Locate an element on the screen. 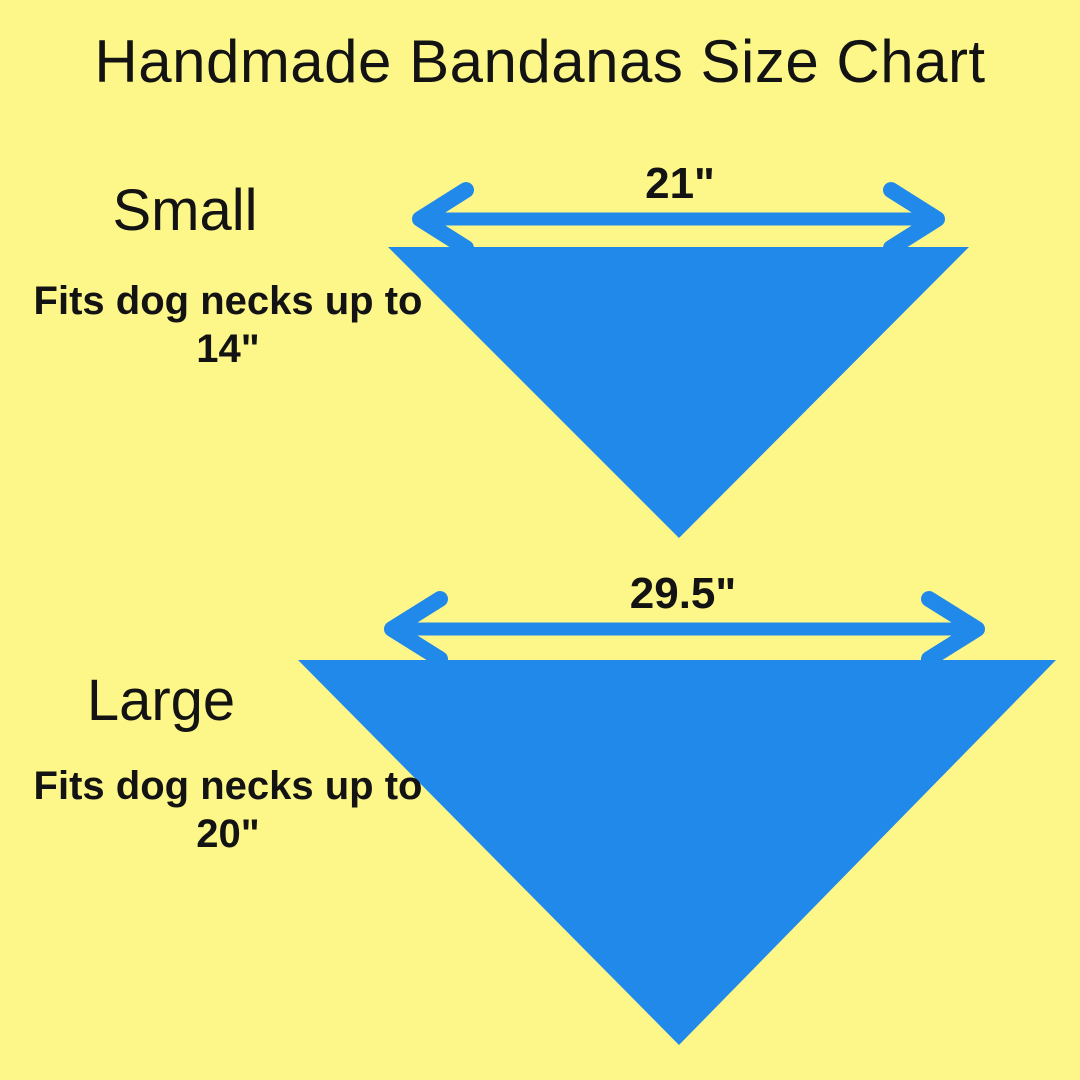 Image resolution: width=1080 pixels, height=1080 pixels. small-width-arrow is located at coordinates (678, 219).